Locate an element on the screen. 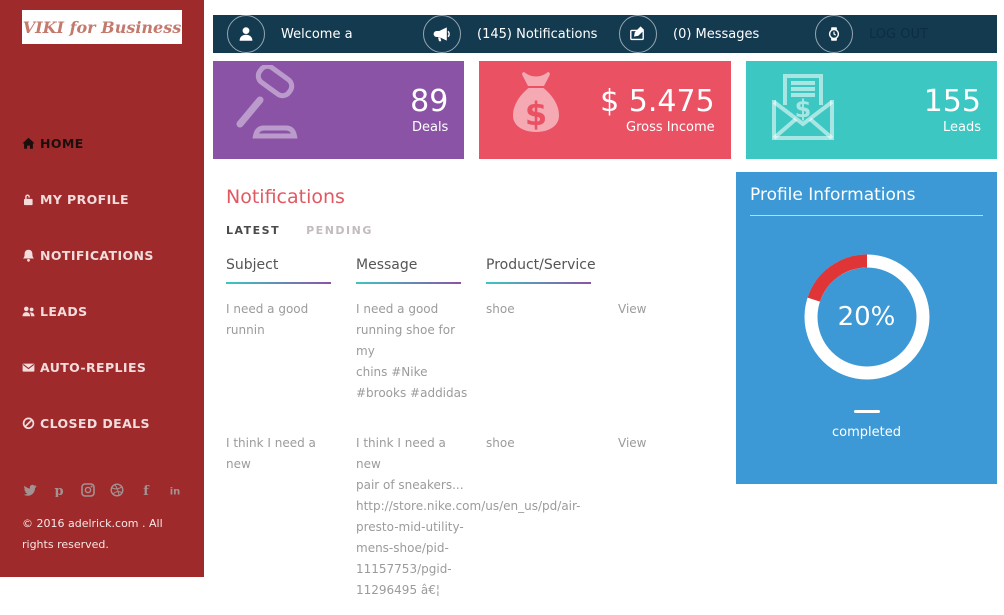 Image resolution: width=1004 pixels, height=615 pixels. social-links: p f in is located at coordinates (102, 489).